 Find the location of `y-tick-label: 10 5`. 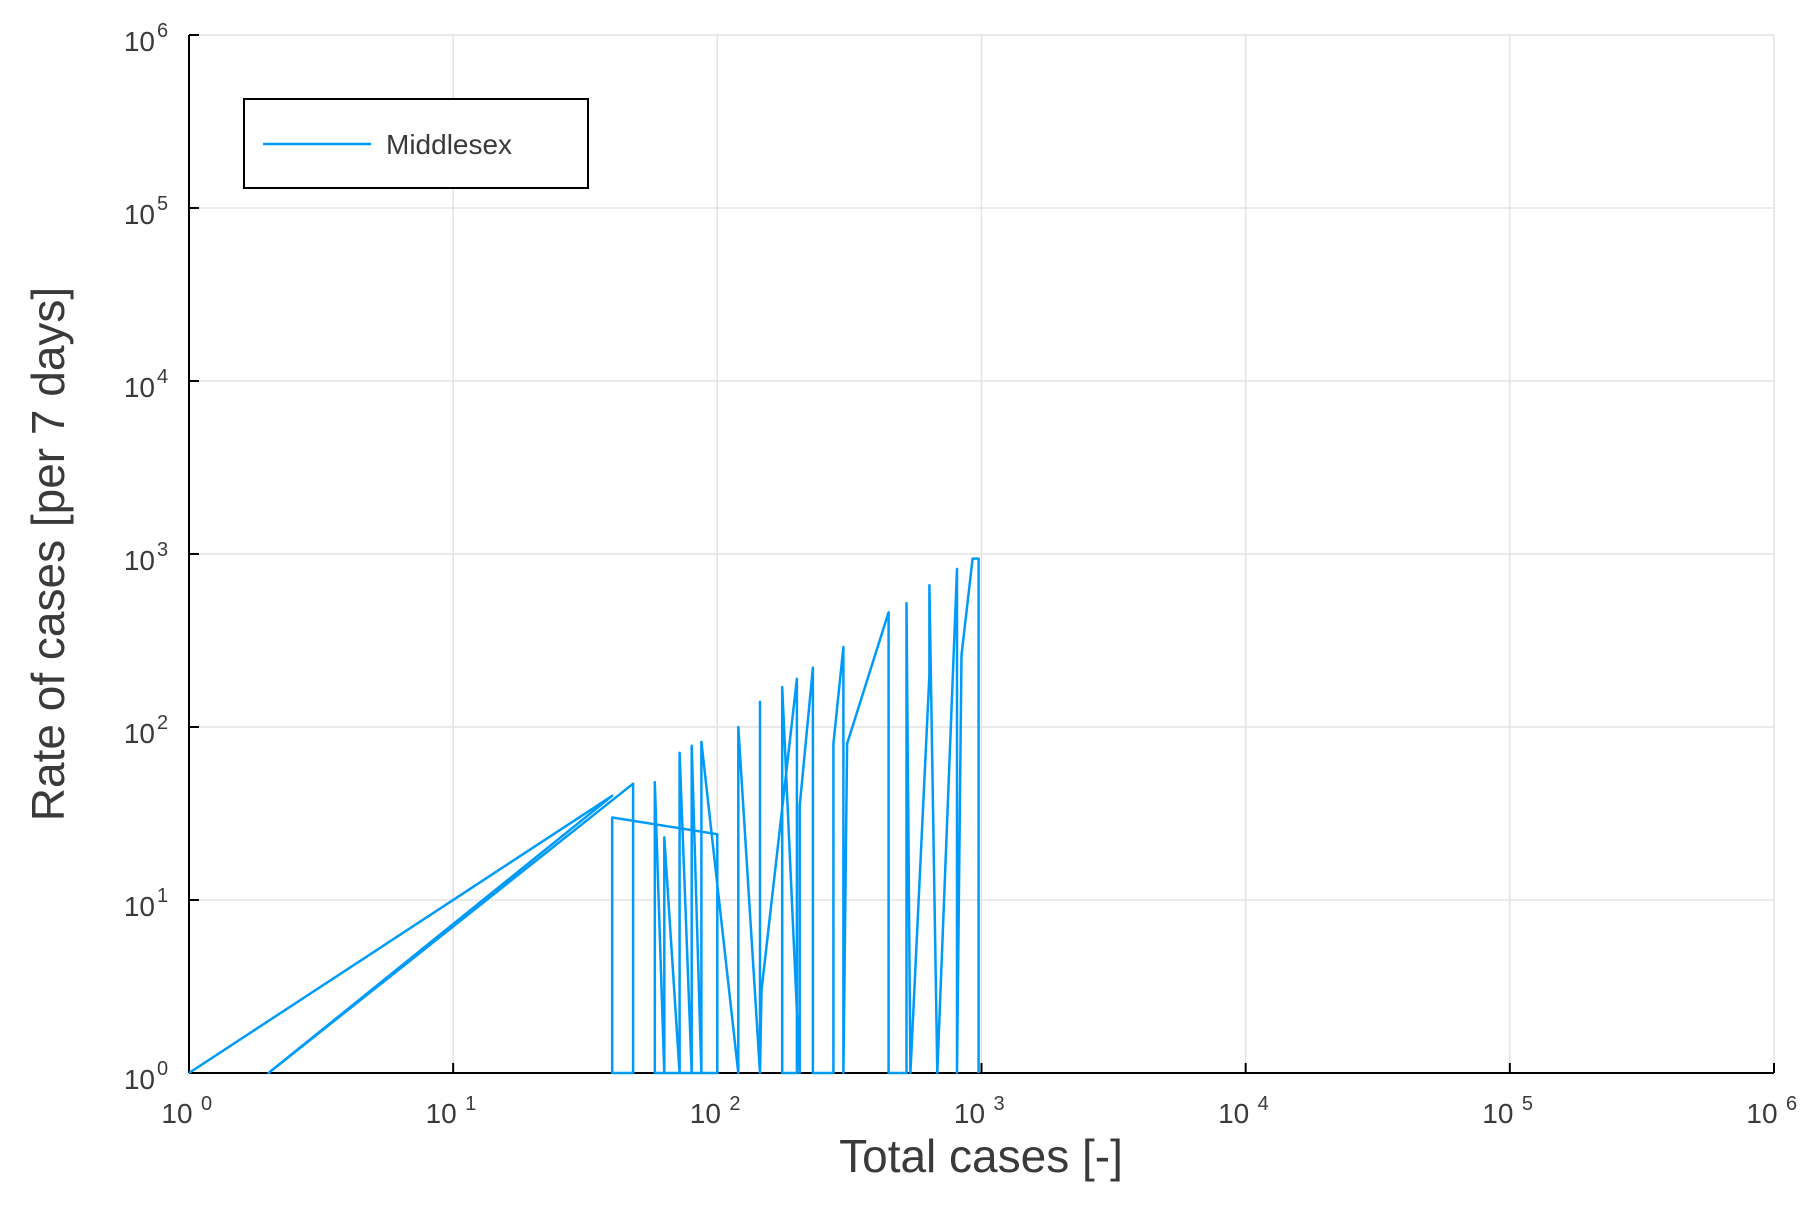

y-tick-label: 10 5 is located at coordinates (146, 211).